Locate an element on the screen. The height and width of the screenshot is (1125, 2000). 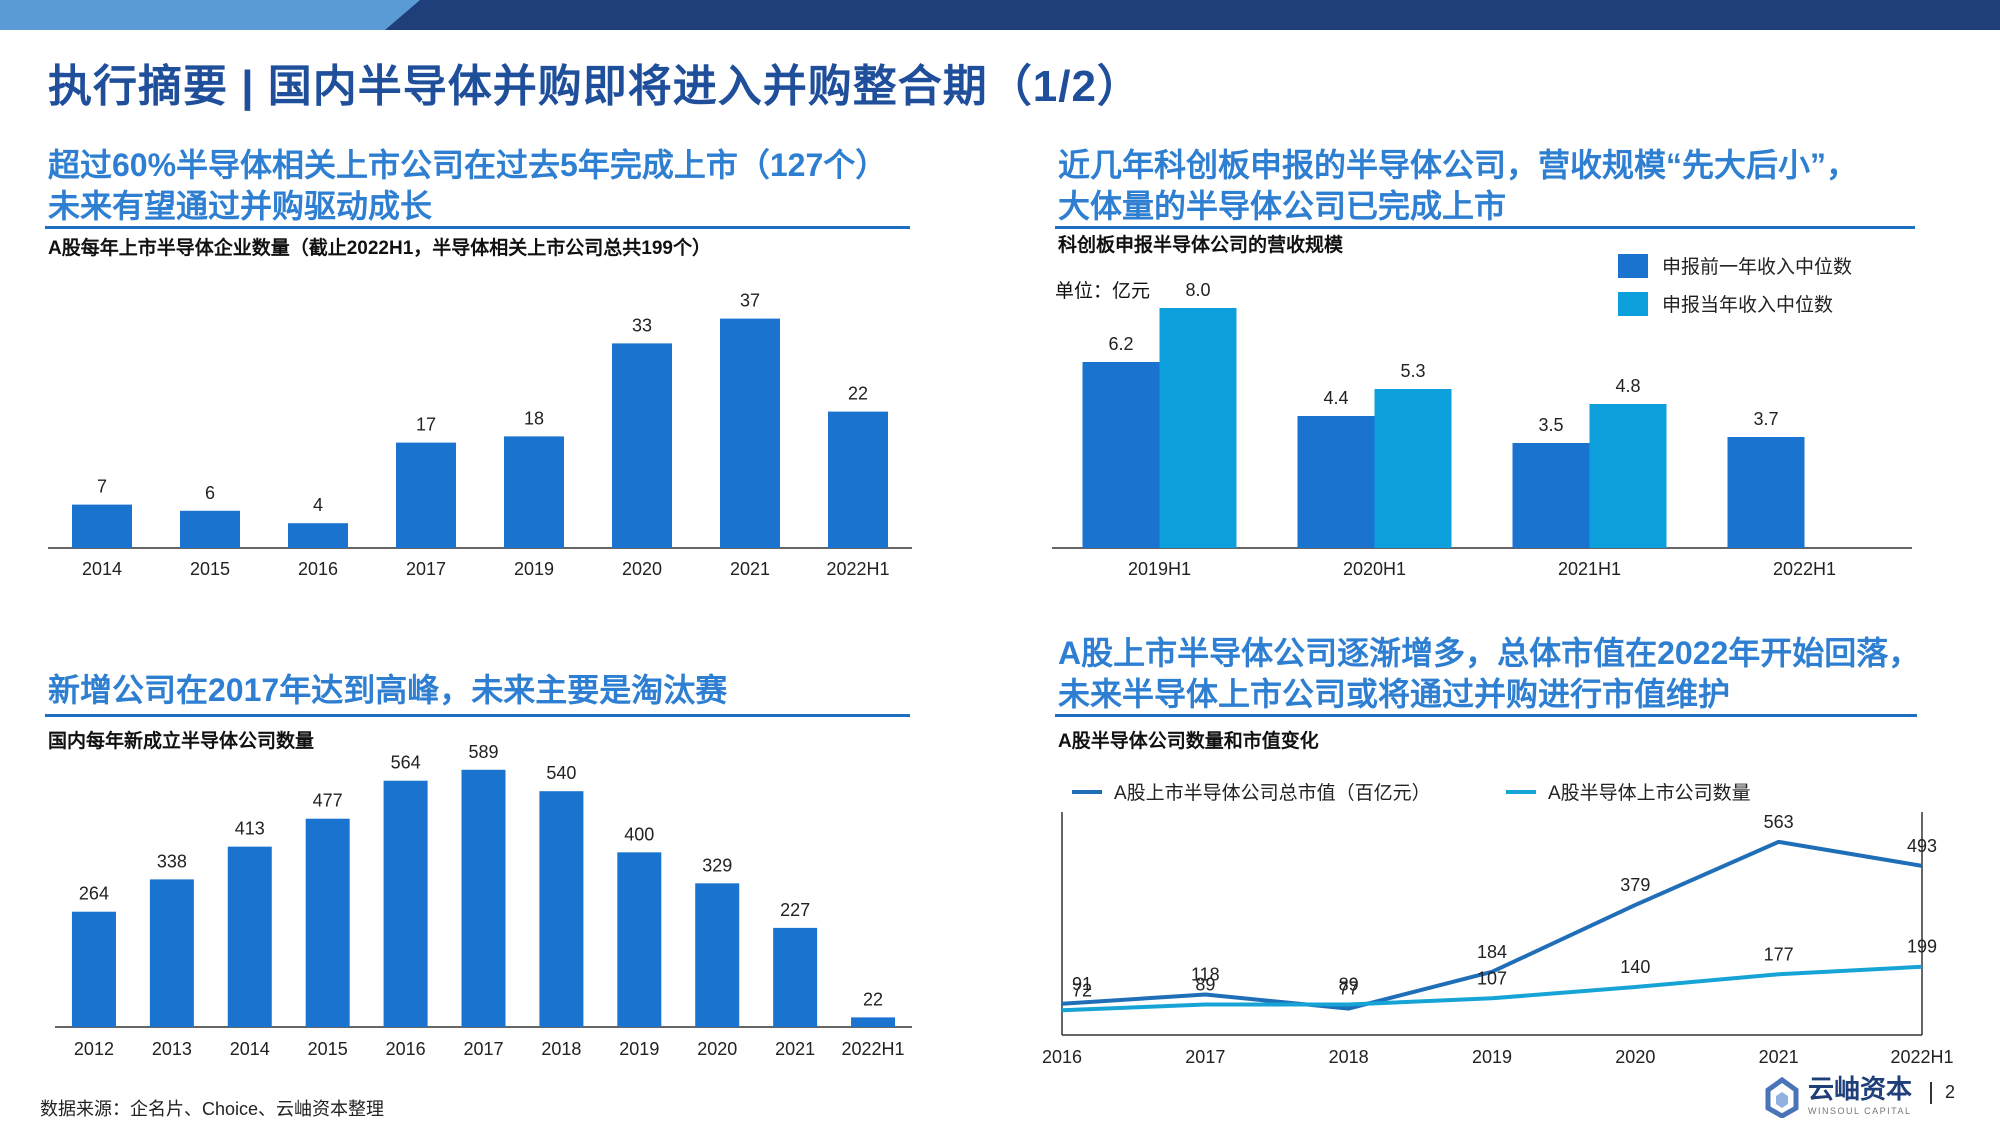
top-bar-light is located at coordinates (210, 15).